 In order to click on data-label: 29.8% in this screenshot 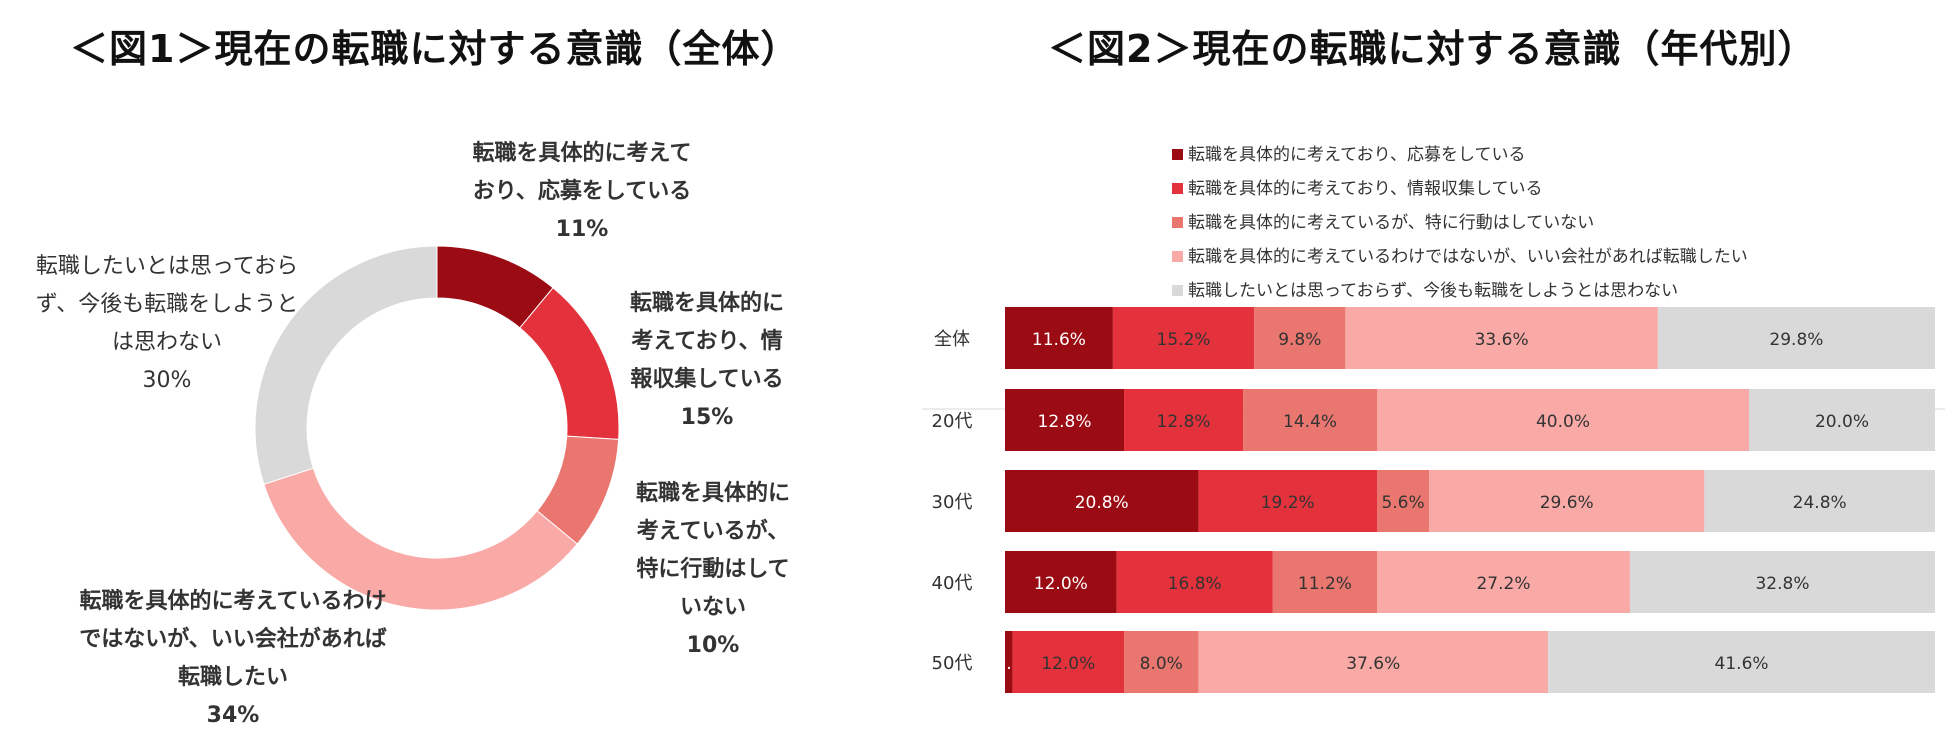, I will do `click(1796, 340)`.